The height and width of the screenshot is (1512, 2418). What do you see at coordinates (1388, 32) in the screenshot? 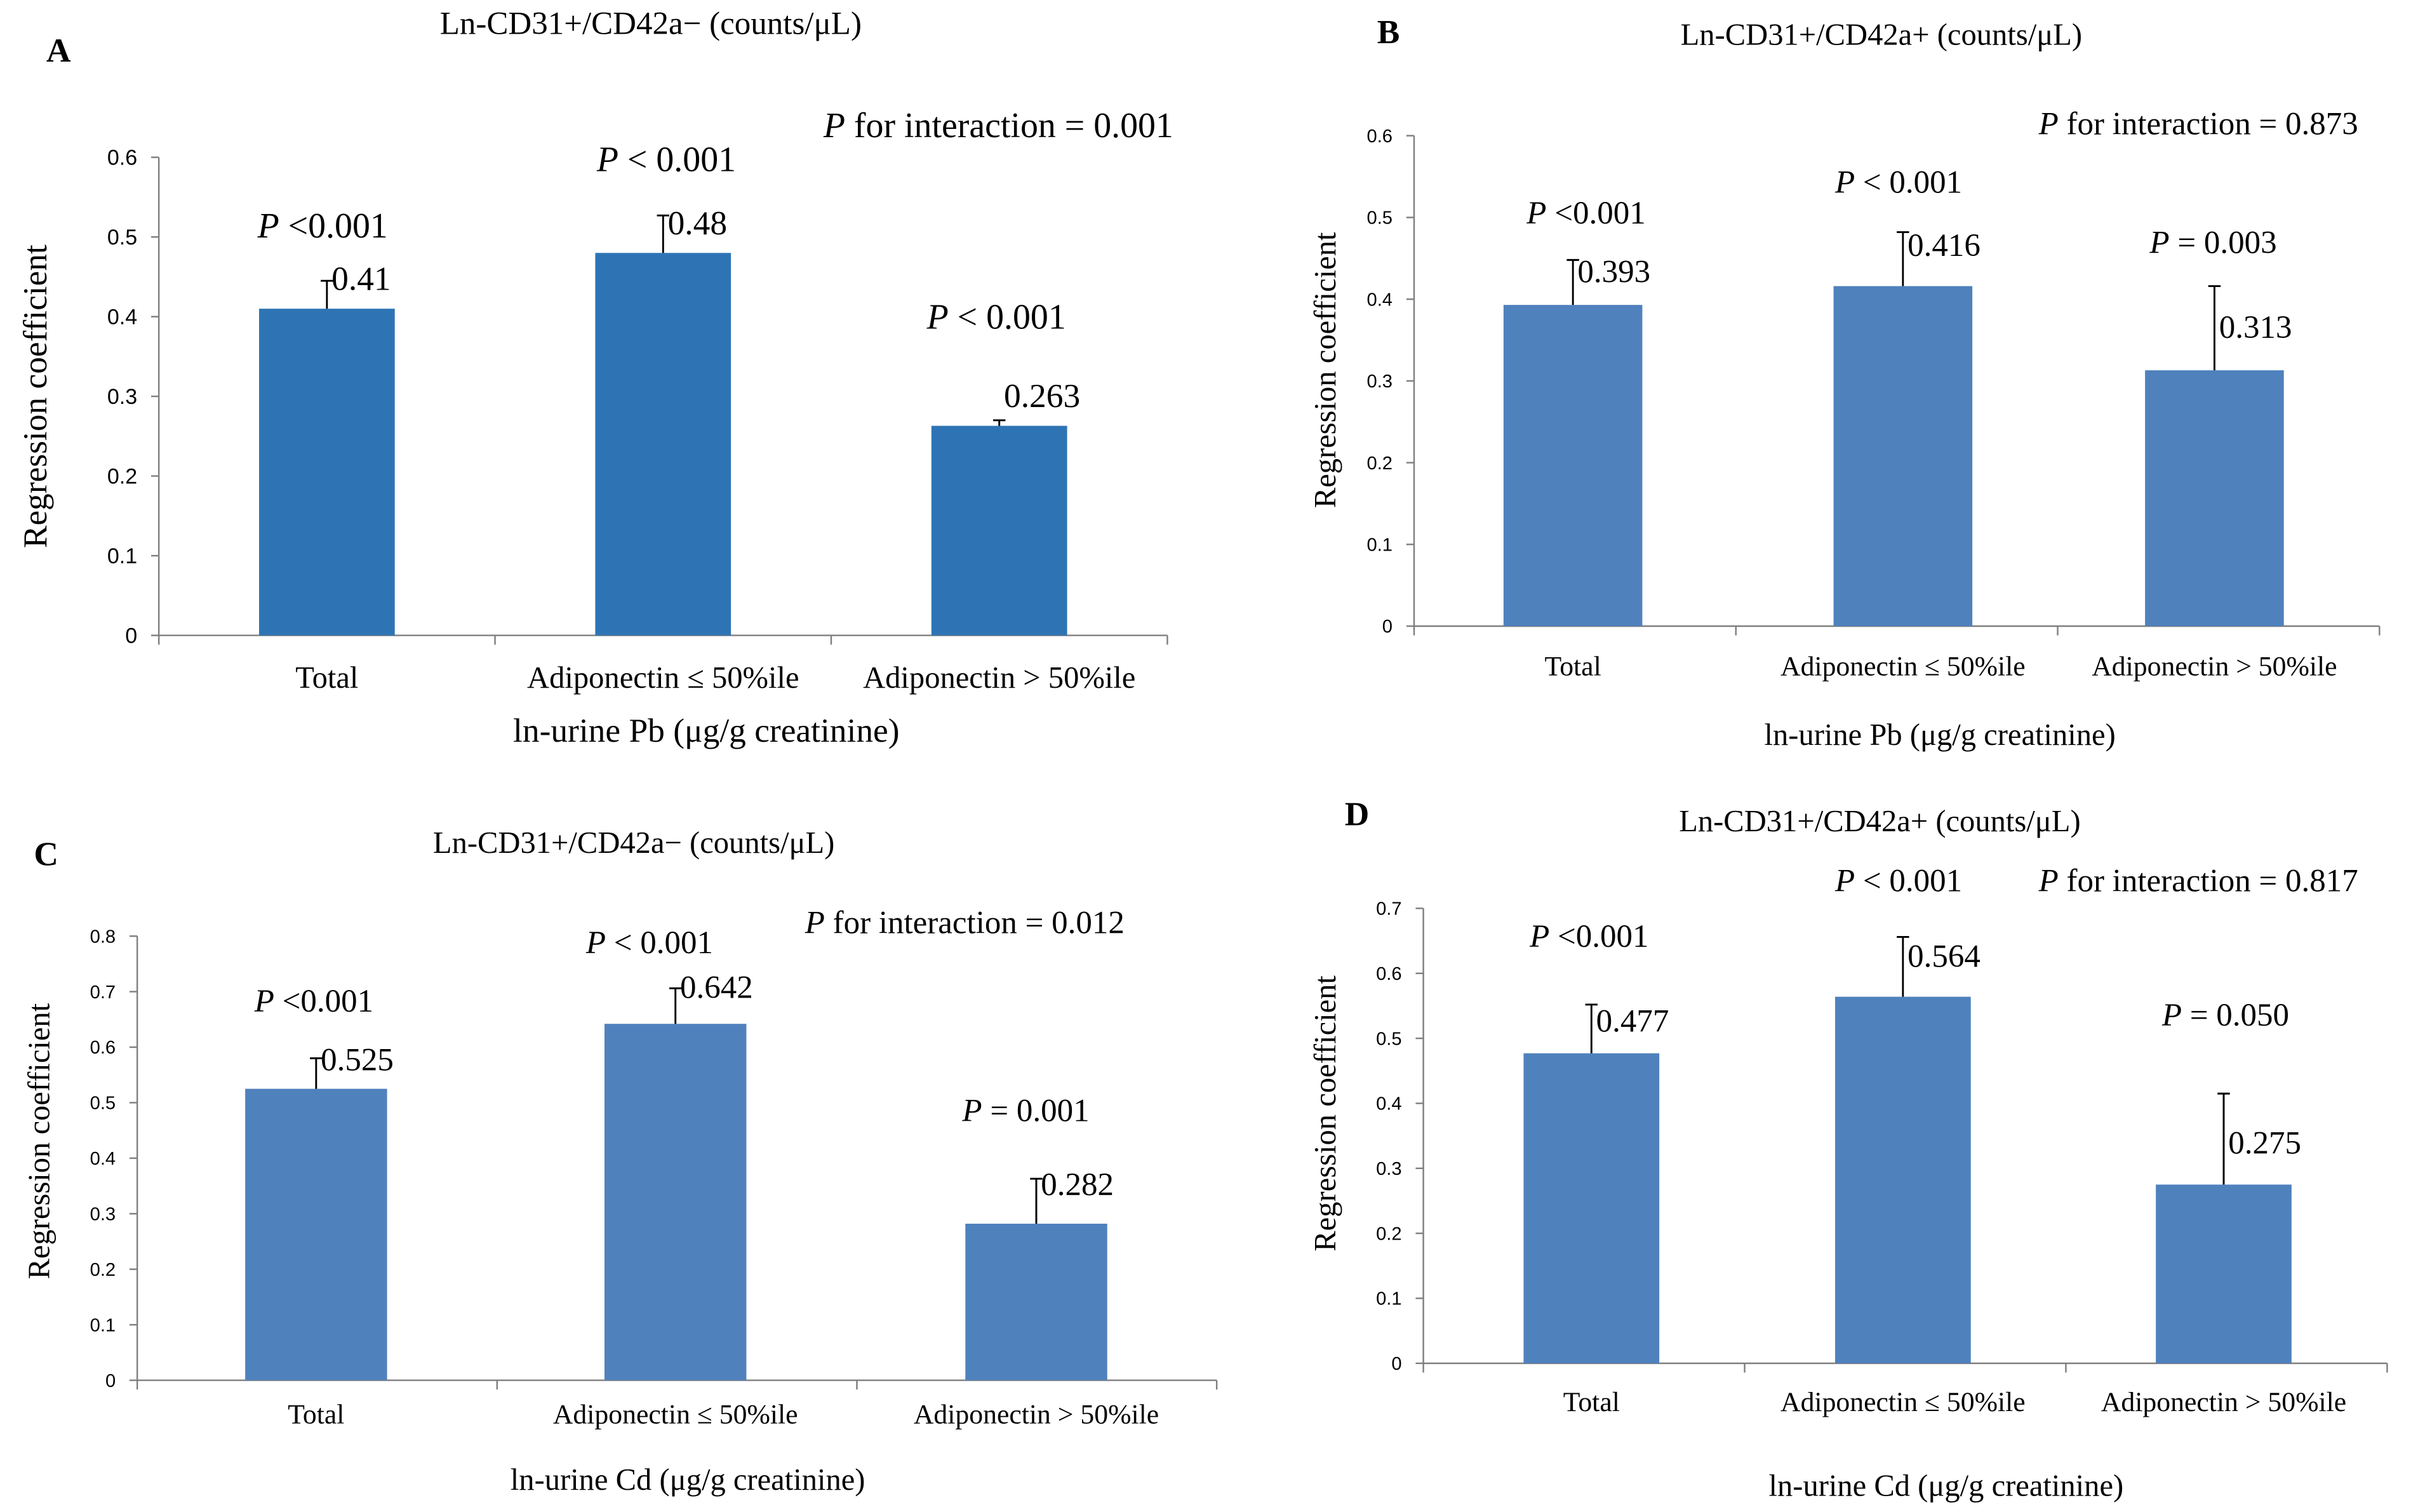
I see `panel-letter: B` at bounding box center [1388, 32].